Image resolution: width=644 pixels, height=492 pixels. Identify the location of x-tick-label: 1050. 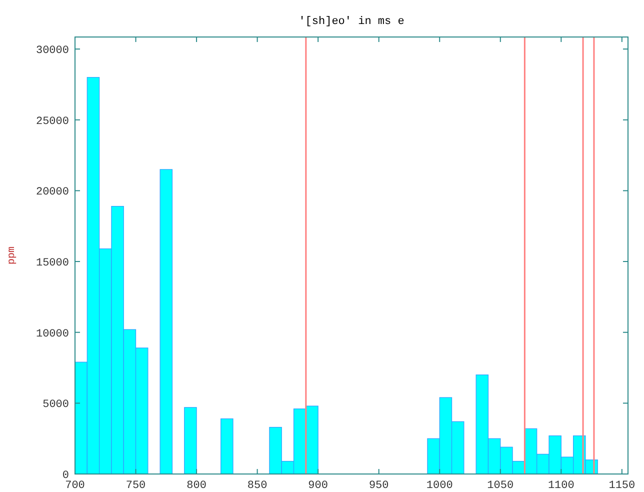
(500, 486).